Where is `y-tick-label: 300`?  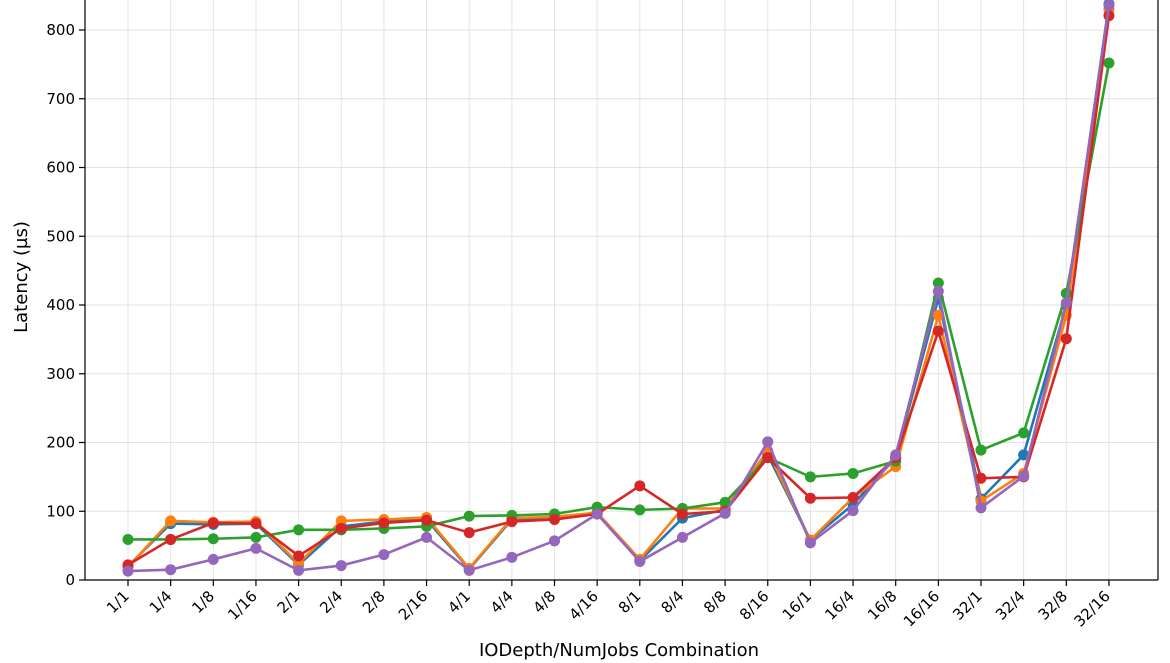
y-tick-label: 300 is located at coordinates (60, 374).